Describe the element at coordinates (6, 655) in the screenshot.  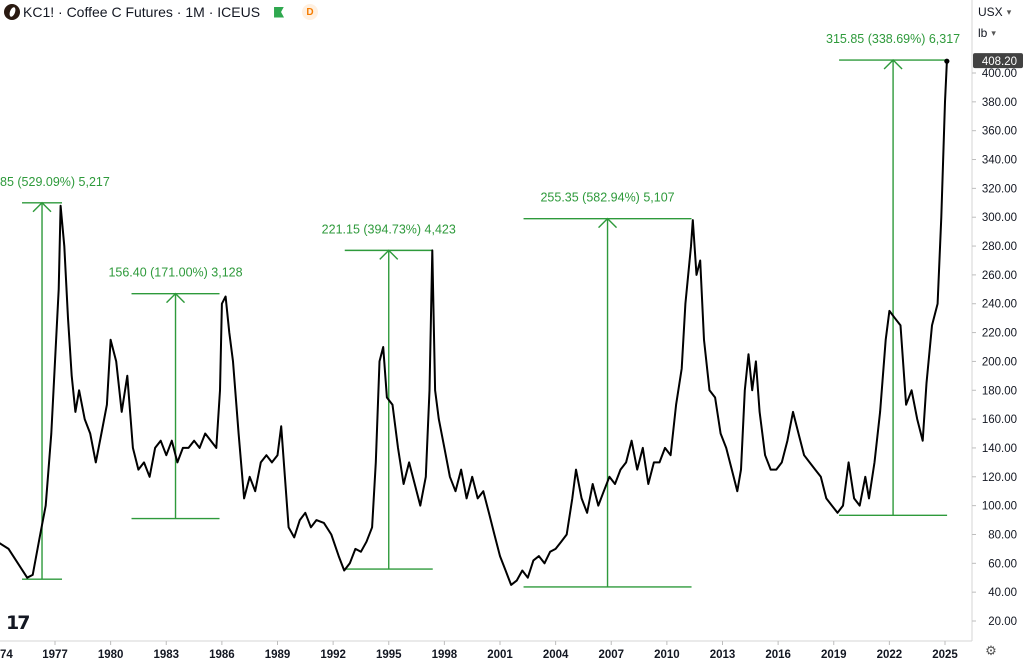
I see `x-tick-label: 74` at that location.